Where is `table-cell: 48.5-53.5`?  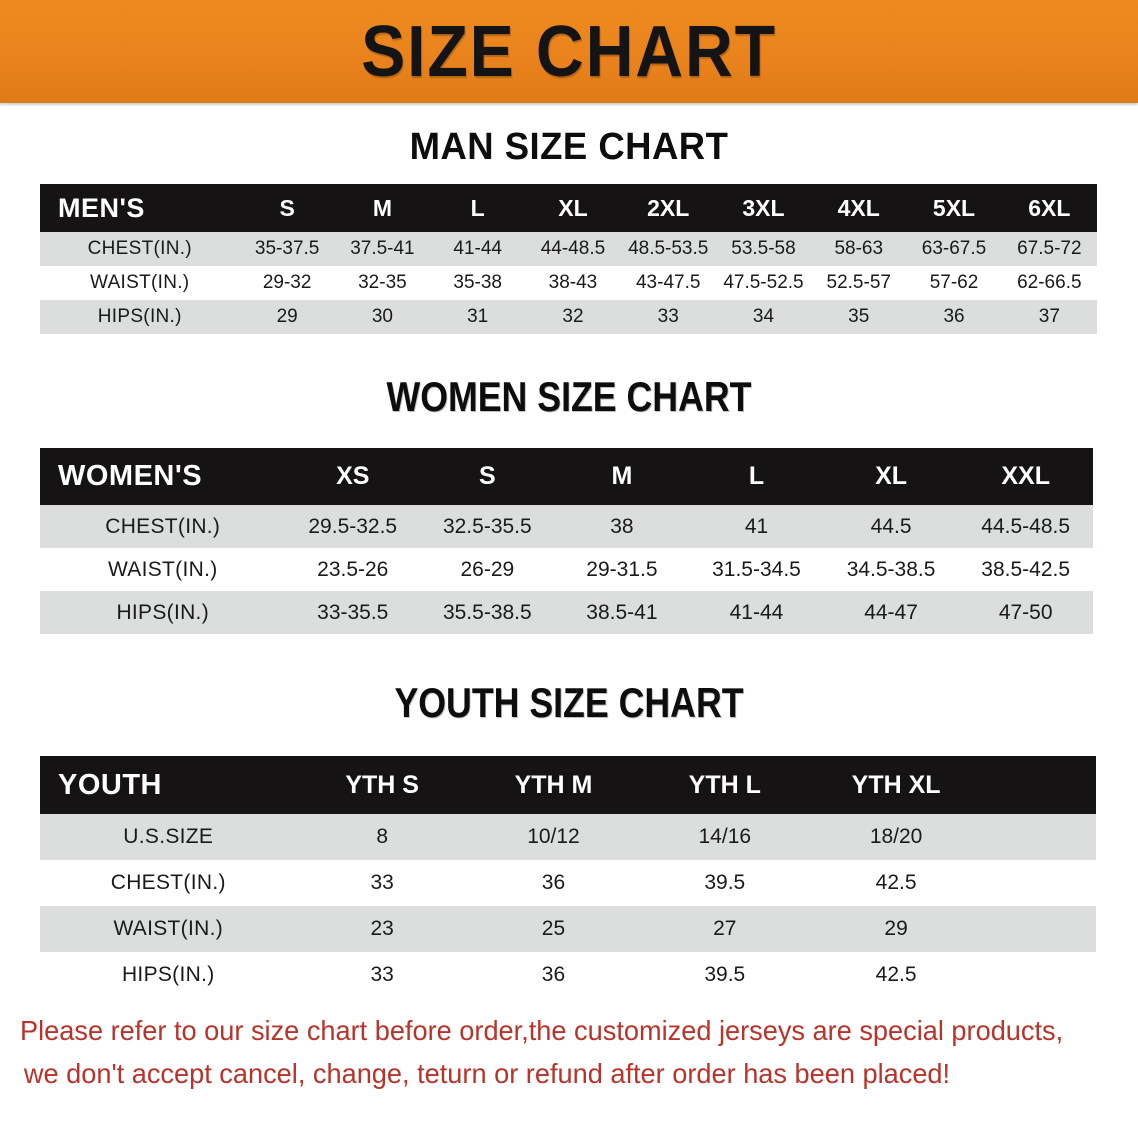
table-cell: 48.5-53.5 is located at coordinates (668, 249).